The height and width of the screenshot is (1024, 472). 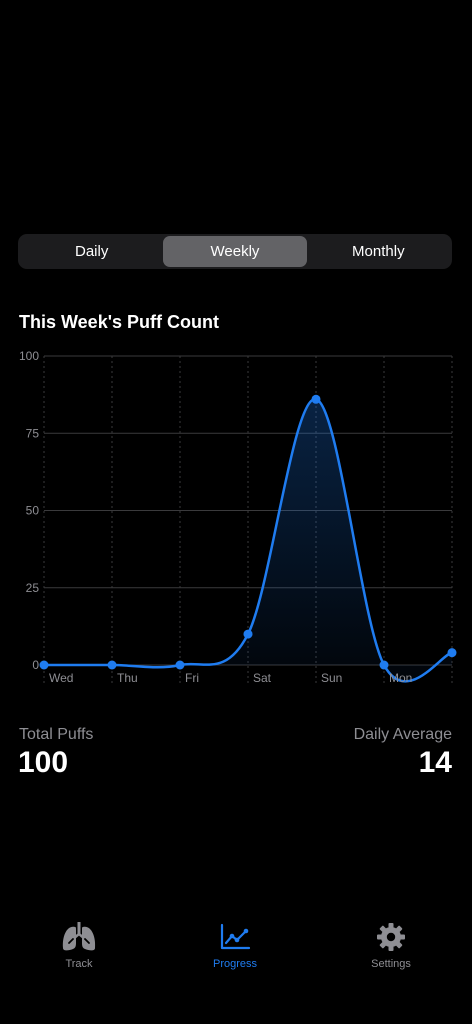 What do you see at coordinates (91, 251) in the screenshot?
I see `segment-daily: Daily` at bounding box center [91, 251].